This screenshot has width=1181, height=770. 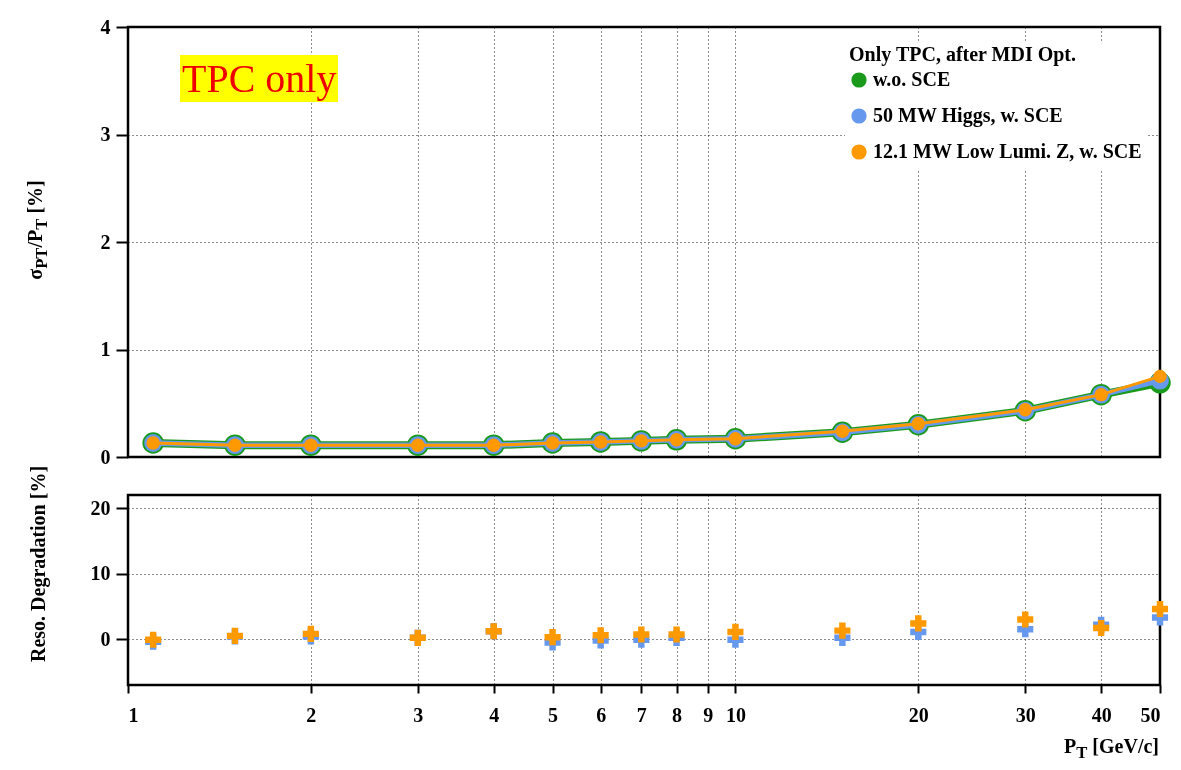 What do you see at coordinates (1007, 151) in the screenshot?
I see `legend-label: 12.1 MW Low Lumi. Z, w. SCE` at bounding box center [1007, 151].